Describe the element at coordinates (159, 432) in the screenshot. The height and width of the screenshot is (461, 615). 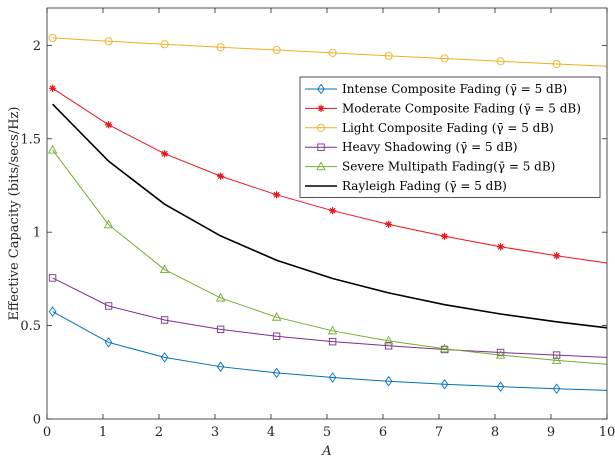
I see `x-tick-label: 2` at that location.